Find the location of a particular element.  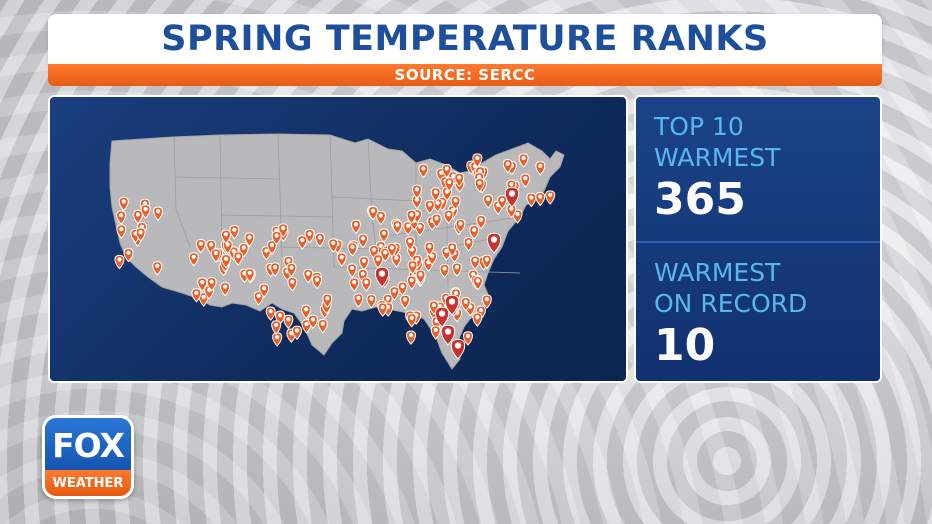

record-stat: WARMEST ON RECORD 10 is located at coordinates (730, 314).